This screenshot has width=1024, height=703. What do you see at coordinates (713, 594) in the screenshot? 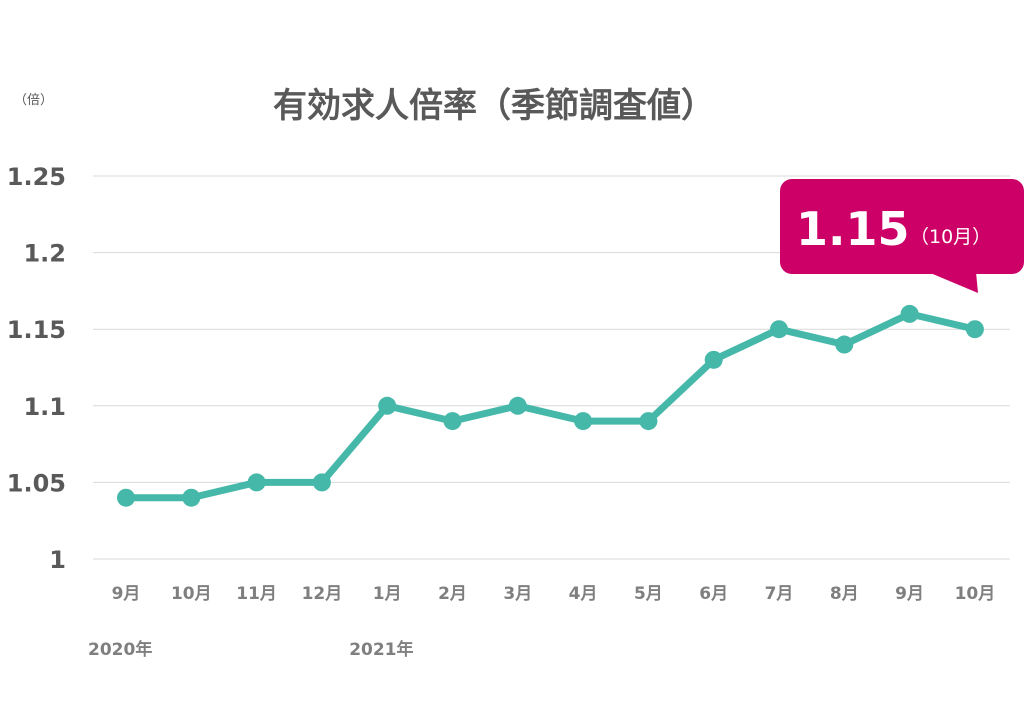
I see `x-tick-label: 6月` at bounding box center [713, 594].